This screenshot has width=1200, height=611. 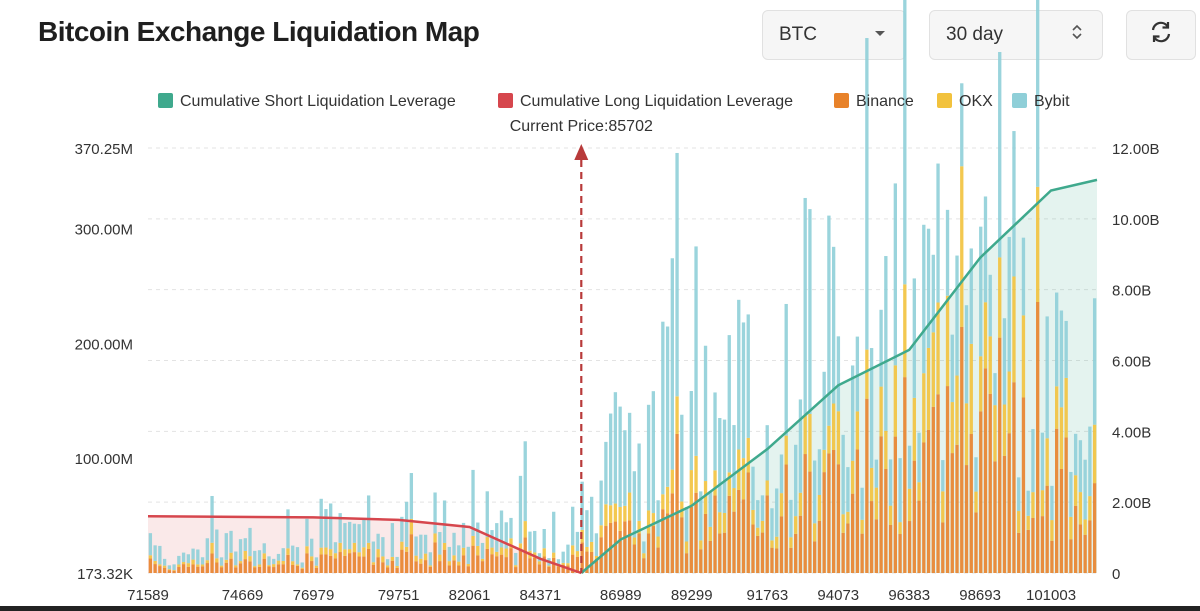 What do you see at coordinates (600, 608) in the screenshot?
I see `bottom-divider` at bounding box center [600, 608].